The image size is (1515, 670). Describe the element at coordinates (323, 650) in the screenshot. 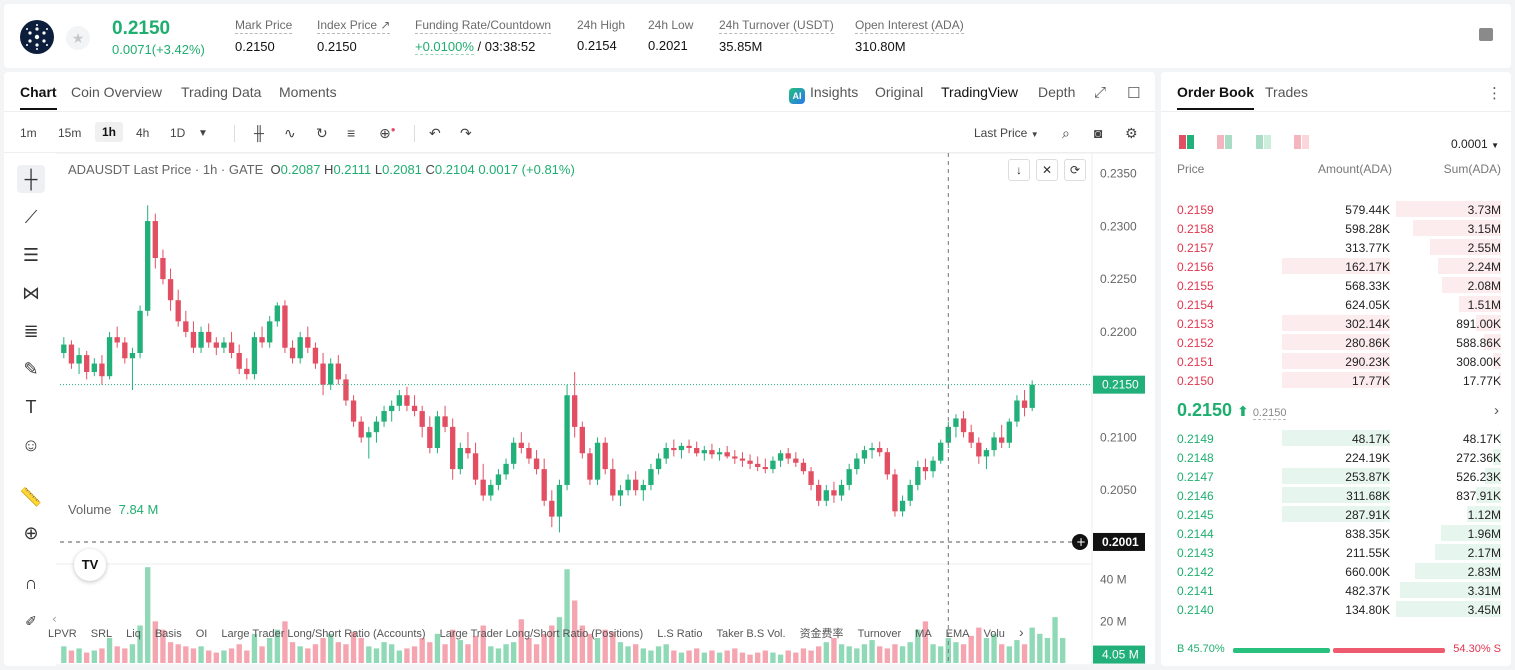

I see `volume-bar` at that location.